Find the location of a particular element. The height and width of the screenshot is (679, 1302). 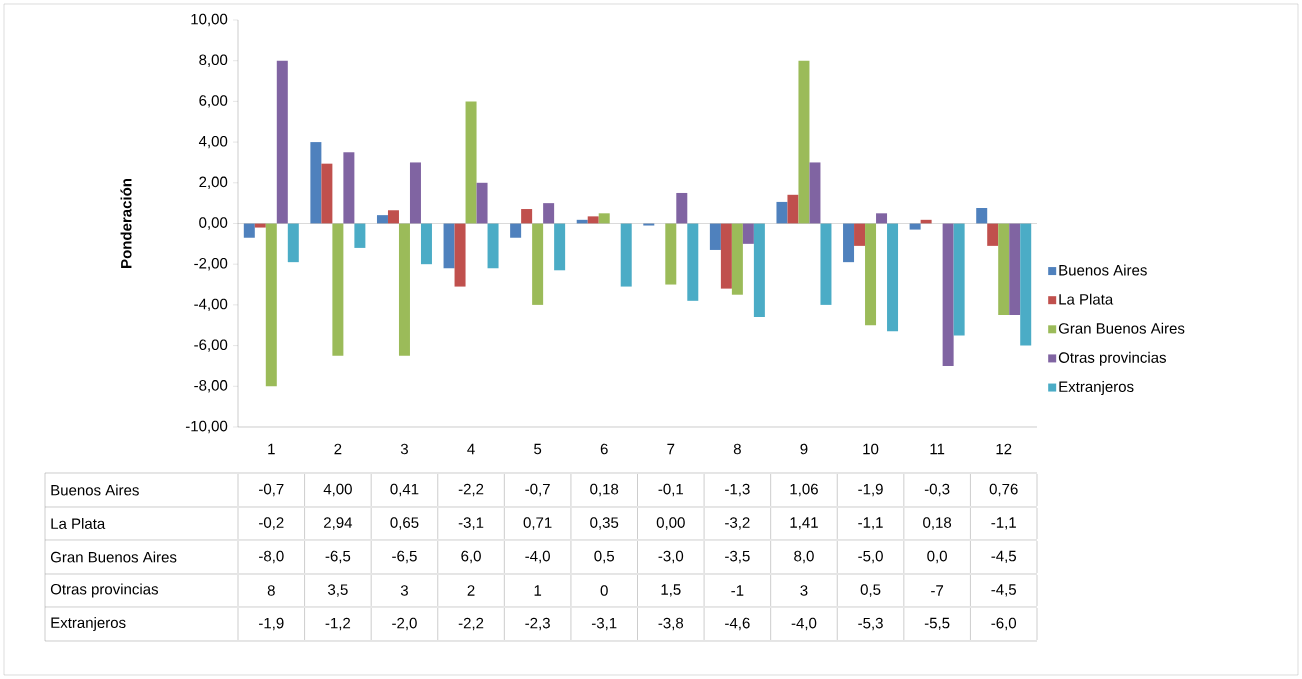

data-label: 2 is located at coordinates (471, 590).